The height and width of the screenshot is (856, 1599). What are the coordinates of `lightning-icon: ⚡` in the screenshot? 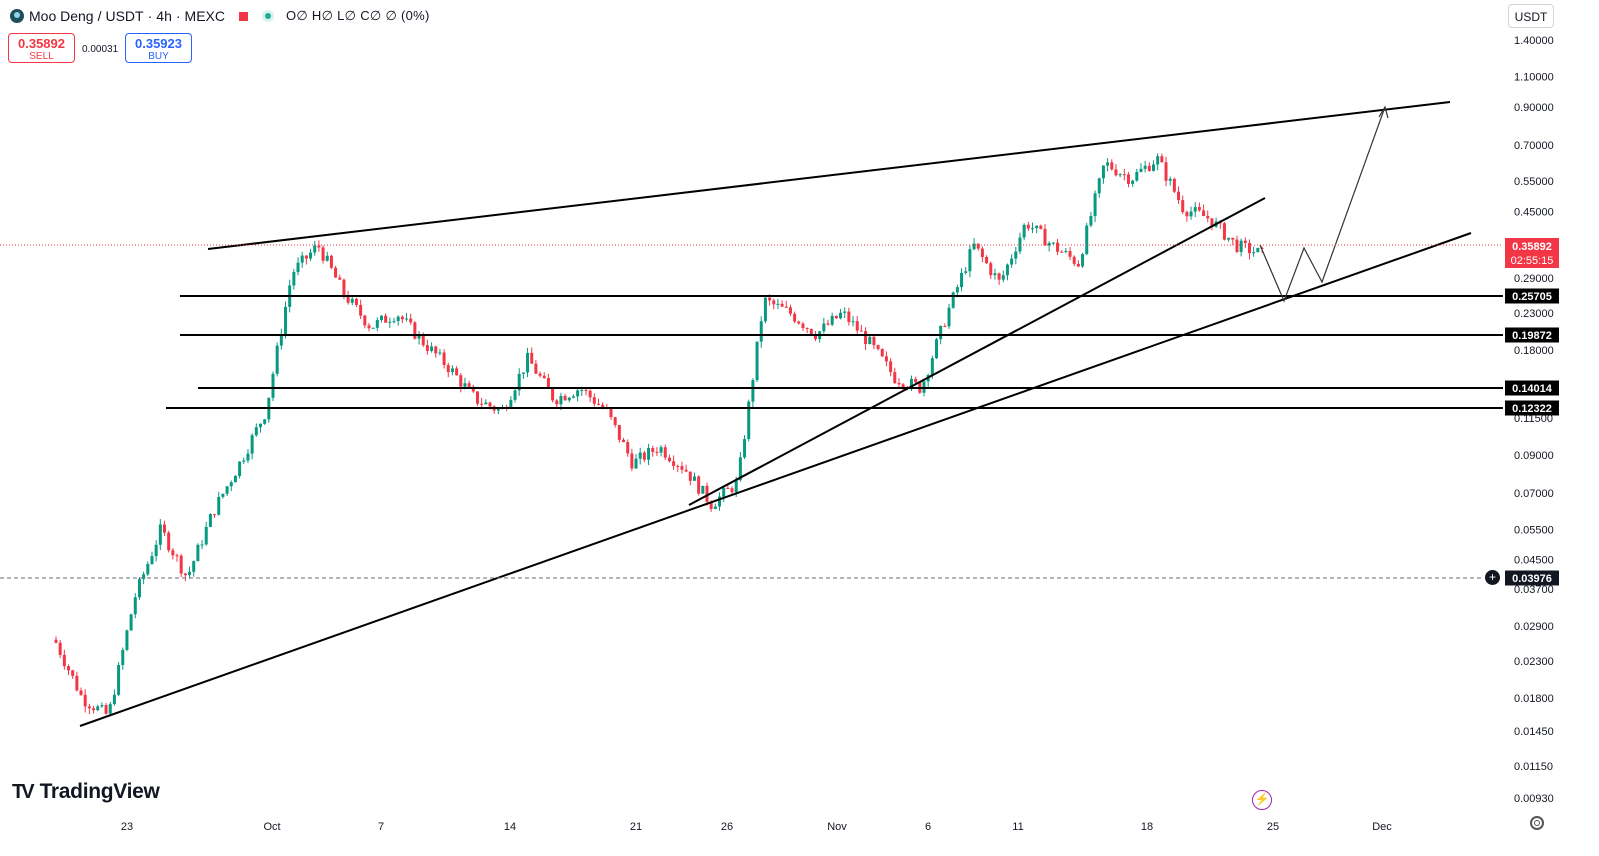 It's located at (1262, 800).